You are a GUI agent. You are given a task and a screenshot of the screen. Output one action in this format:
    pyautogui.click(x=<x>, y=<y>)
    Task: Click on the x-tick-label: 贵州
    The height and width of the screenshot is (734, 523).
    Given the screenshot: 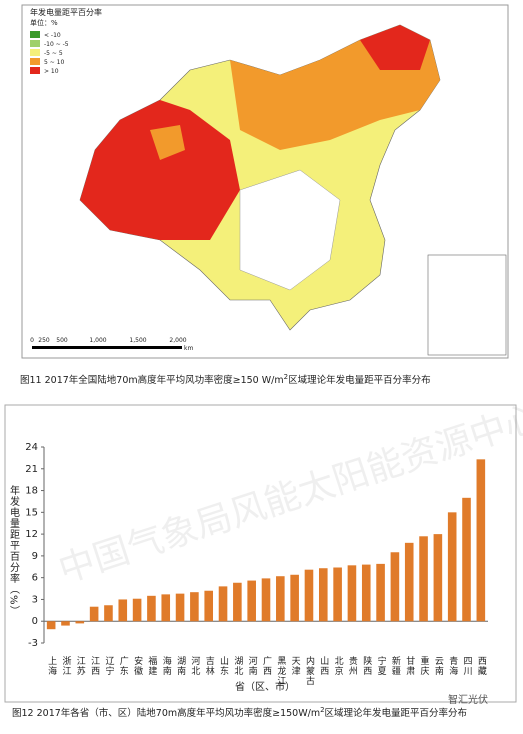 What is the action you would take?
    pyautogui.click(x=352, y=665)
    